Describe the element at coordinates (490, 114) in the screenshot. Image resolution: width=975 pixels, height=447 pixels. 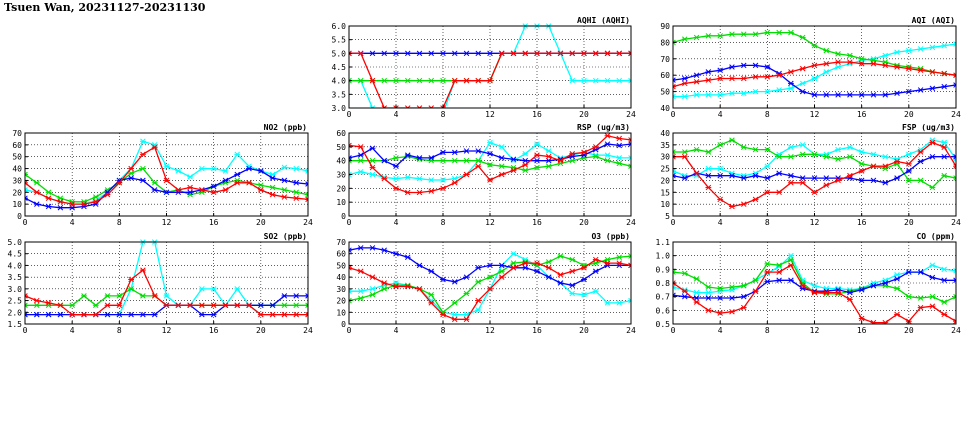
I see `x-tick-label: 12` at that location.